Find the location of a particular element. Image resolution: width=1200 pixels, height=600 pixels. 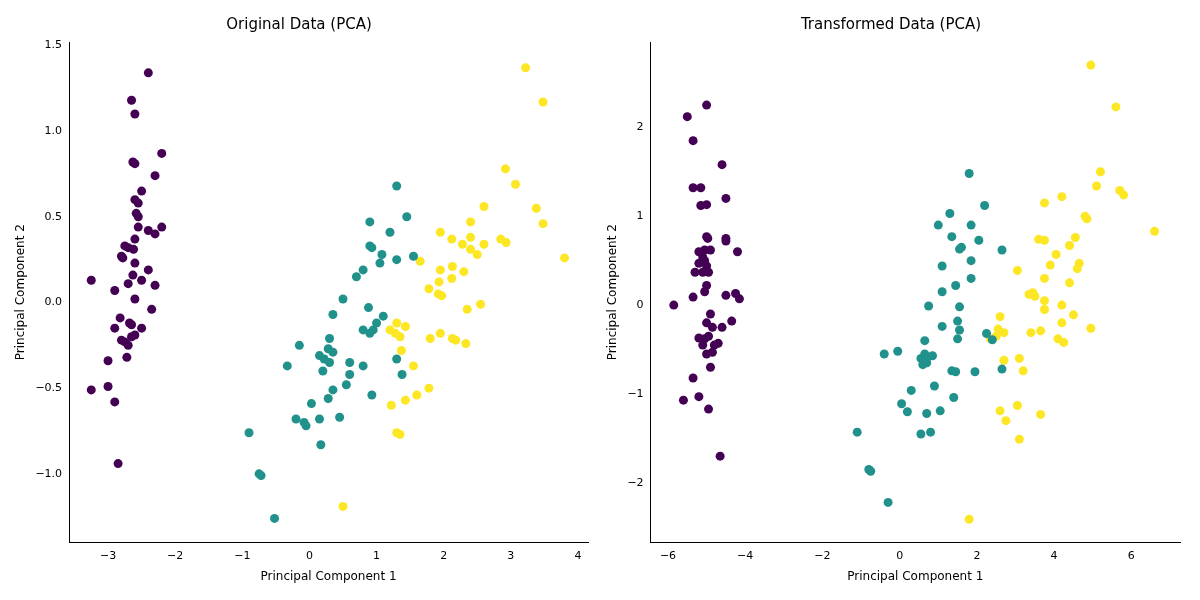

y-tick-label: 0.0 is located at coordinates (53, 302).